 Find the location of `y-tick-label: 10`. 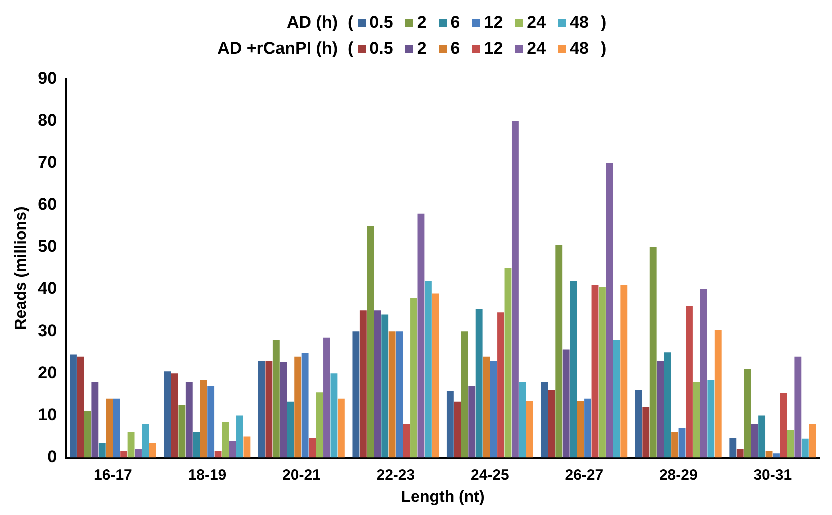

y-tick-label: 10 is located at coordinates (48, 414).